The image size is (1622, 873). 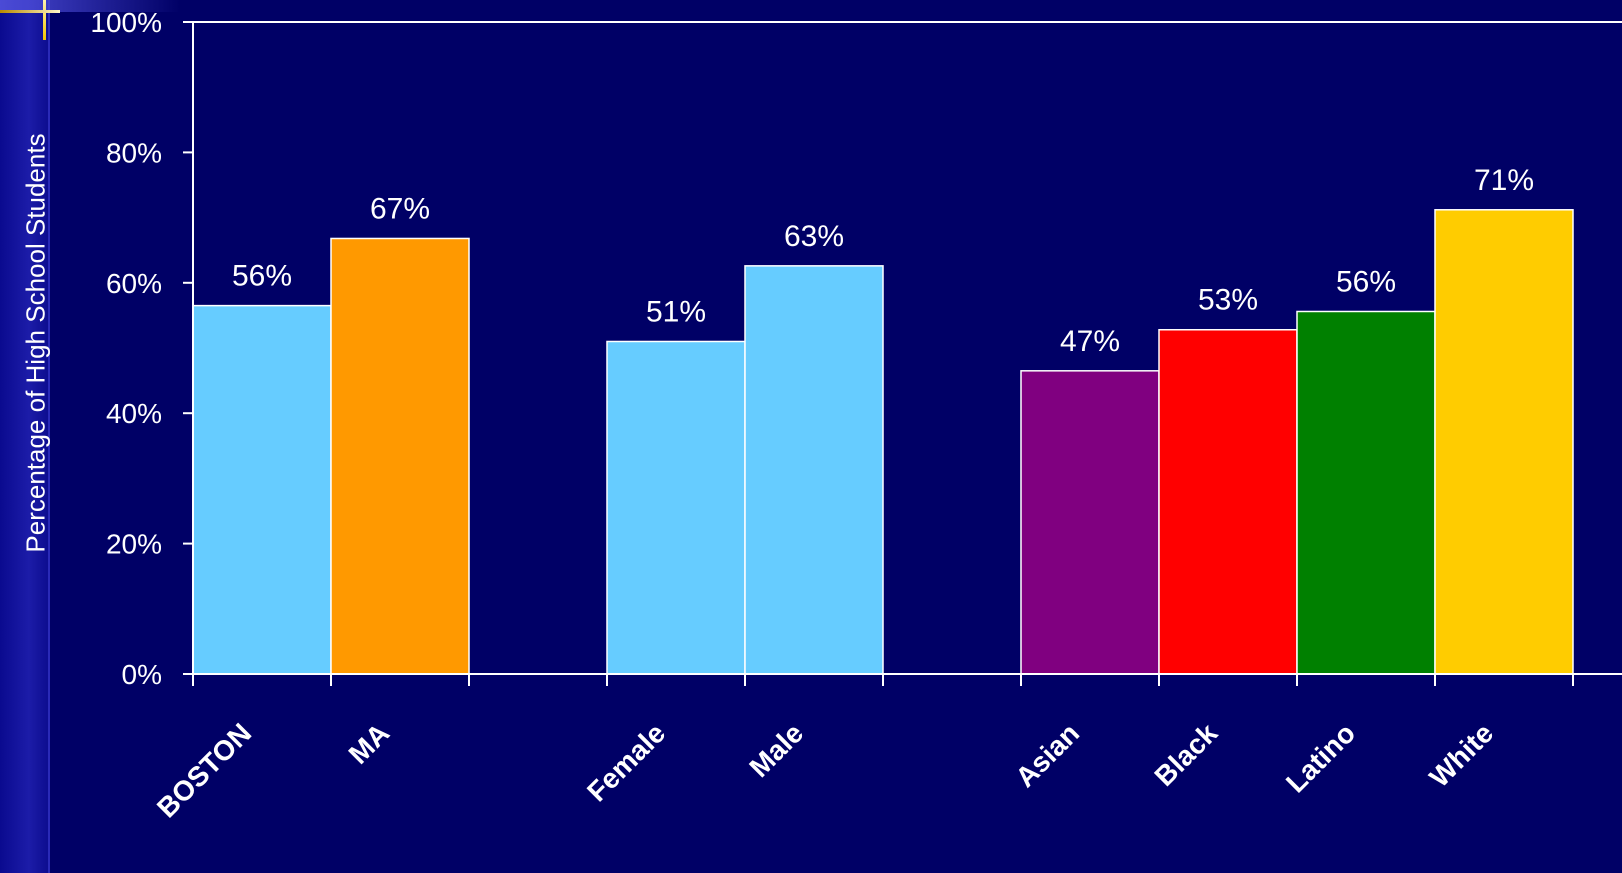 What do you see at coordinates (24, 436) in the screenshot?
I see `slide-left-strip` at bounding box center [24, 436].